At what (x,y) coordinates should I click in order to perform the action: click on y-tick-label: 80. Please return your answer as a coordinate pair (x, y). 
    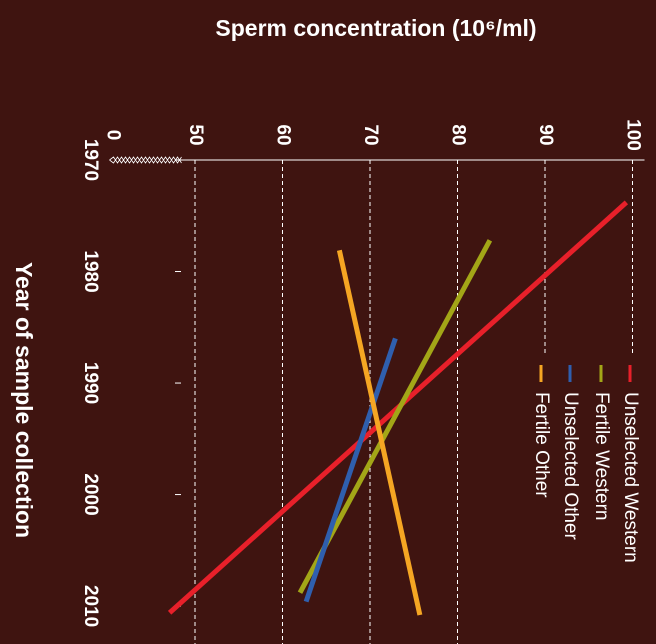
    Looking at the image, I should click on (457, 134).